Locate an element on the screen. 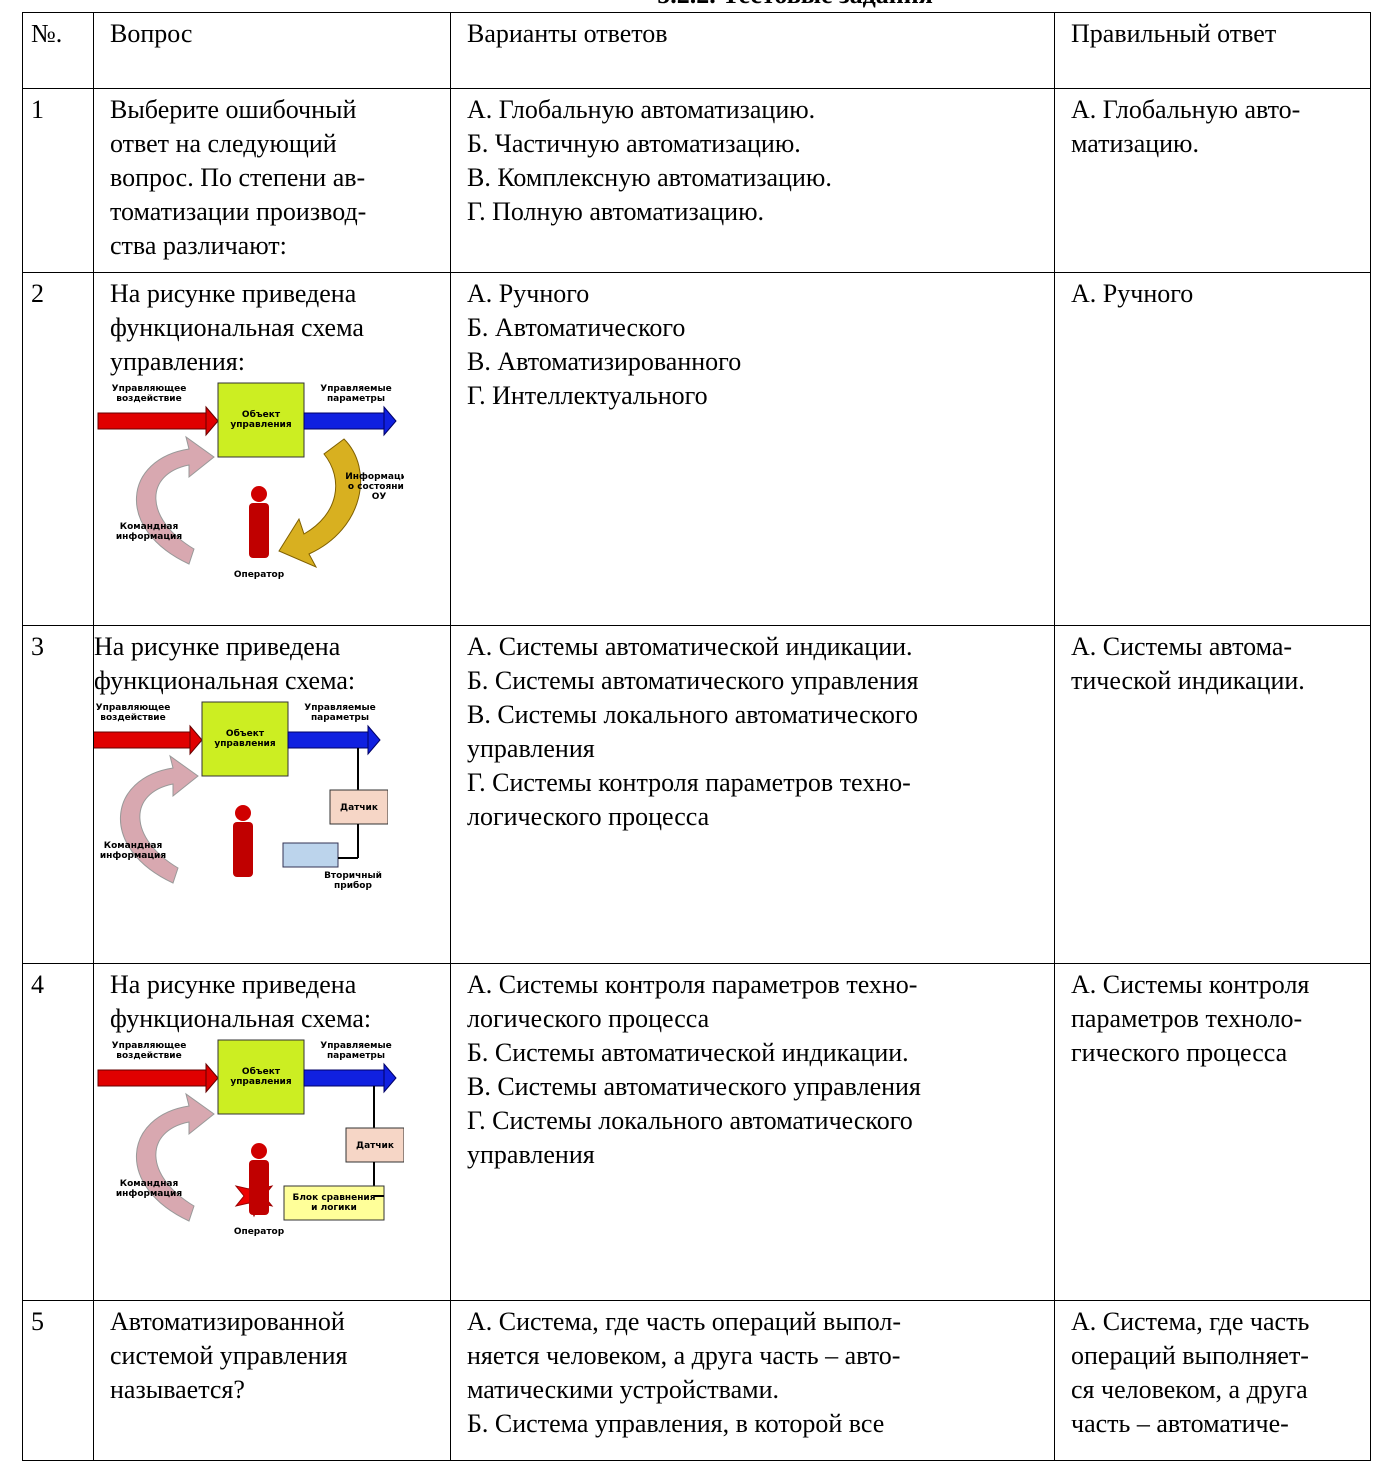 This screenshot has width=1376, height=1461. answer-line: Г. Системы локального автоматического is located at coordinates (690, 1120).